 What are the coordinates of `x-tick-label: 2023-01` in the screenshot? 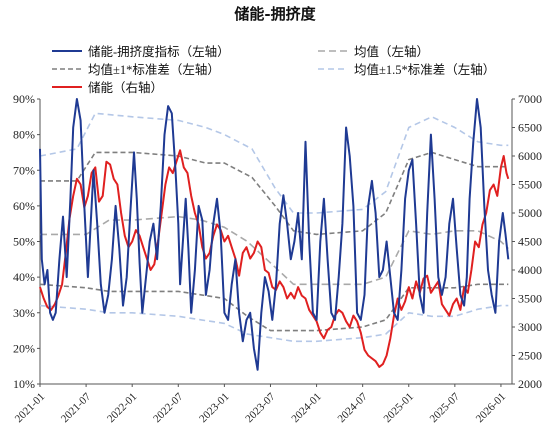 It's located at (214, 408).